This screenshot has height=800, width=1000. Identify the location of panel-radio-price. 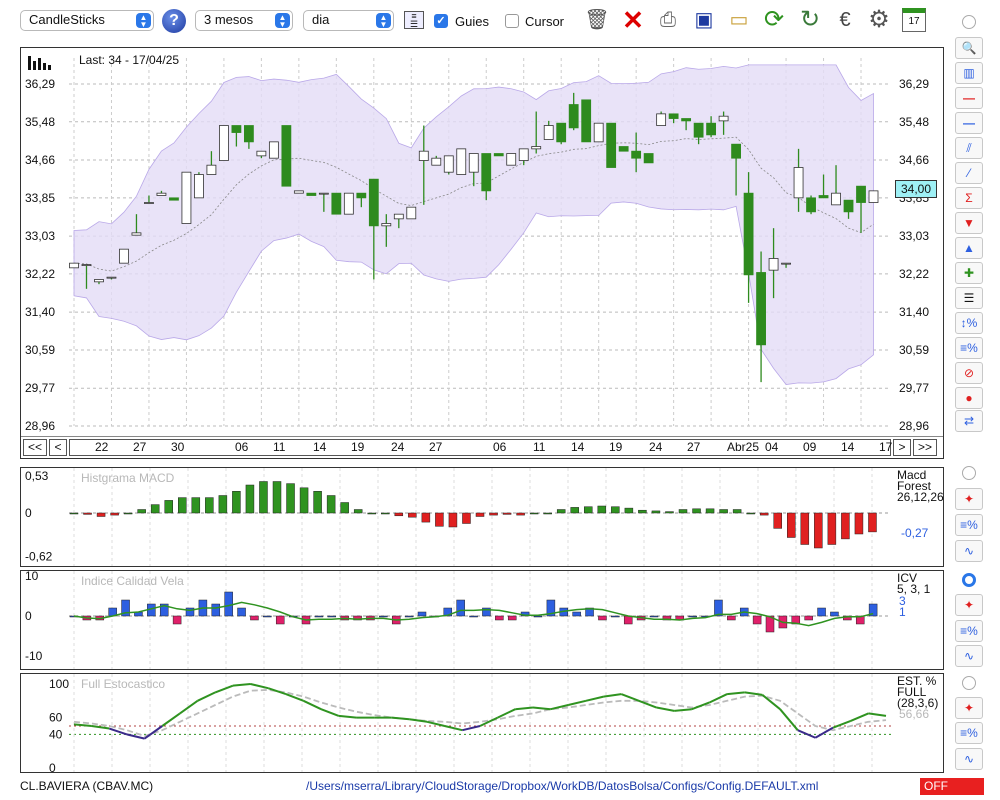
(969, 22).